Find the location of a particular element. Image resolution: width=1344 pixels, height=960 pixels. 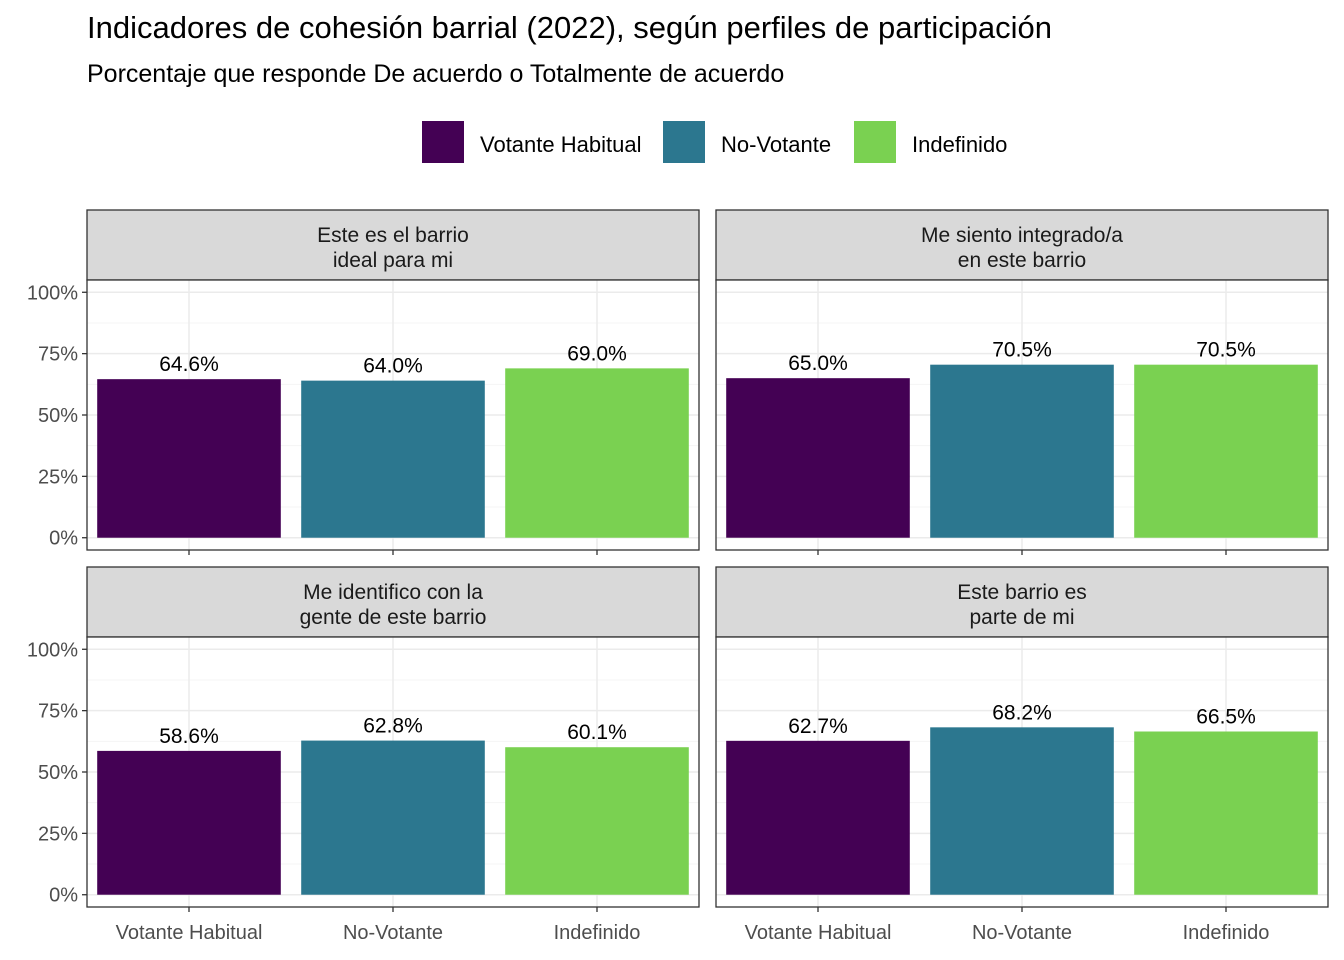

legend-label: No-Votante is located at coordinates (776, 144).